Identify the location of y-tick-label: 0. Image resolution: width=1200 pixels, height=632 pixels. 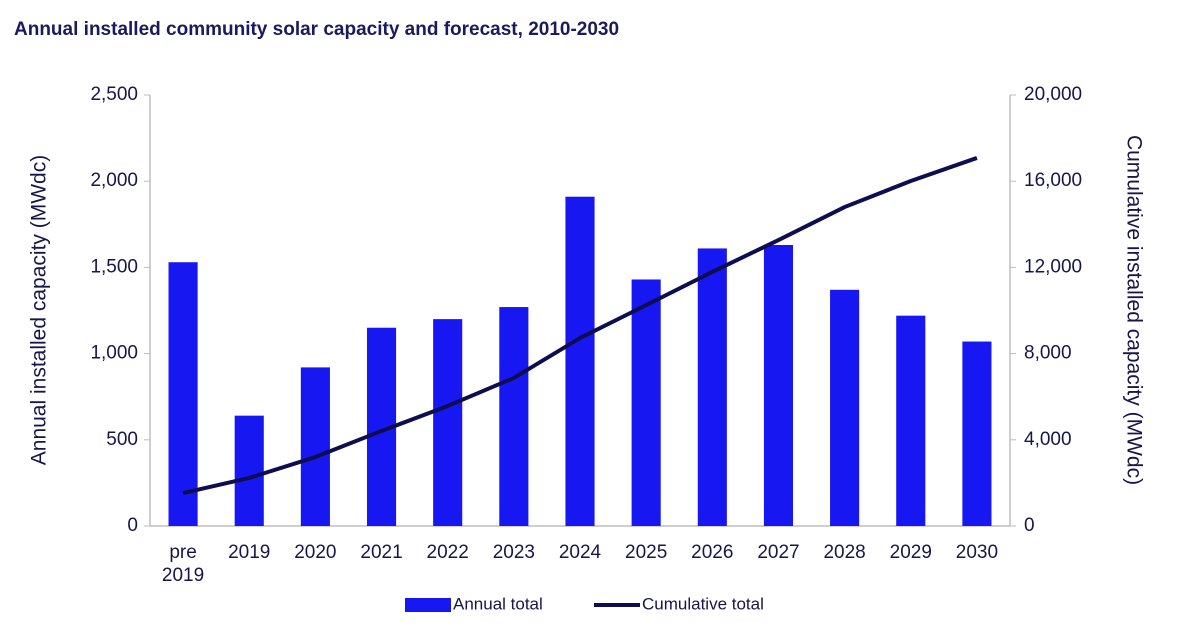
(132, 525).